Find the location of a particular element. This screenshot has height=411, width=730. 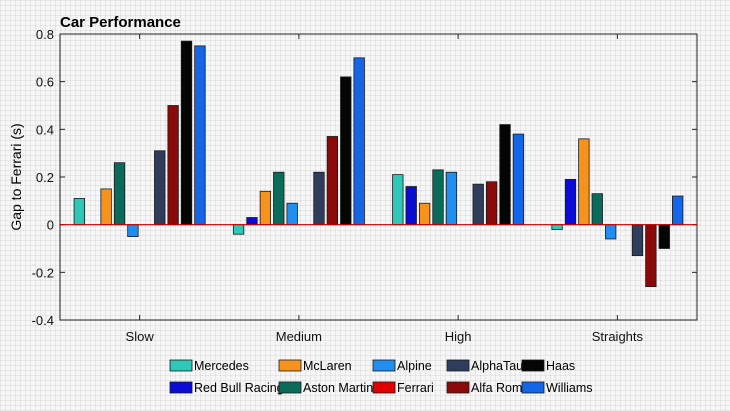

legend-label-alpine: Alpine is located at coordinates (414, 366).